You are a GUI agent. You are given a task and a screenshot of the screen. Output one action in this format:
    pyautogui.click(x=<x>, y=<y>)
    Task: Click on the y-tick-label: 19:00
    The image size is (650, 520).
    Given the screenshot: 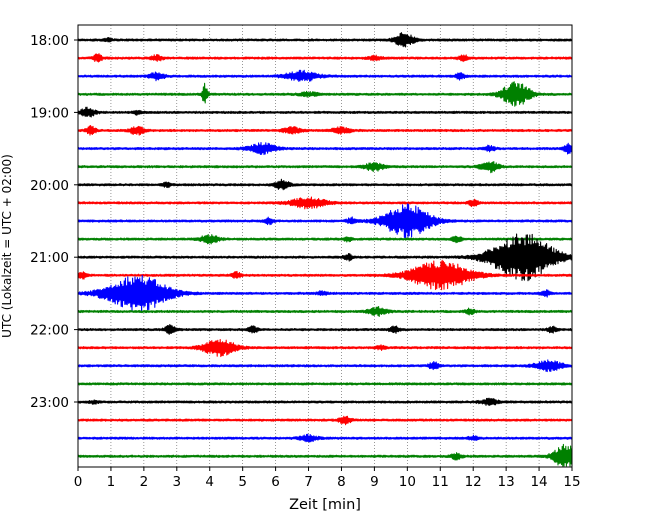 What is the action you would take?
    pyautogui.click(x=49, y=113)
    